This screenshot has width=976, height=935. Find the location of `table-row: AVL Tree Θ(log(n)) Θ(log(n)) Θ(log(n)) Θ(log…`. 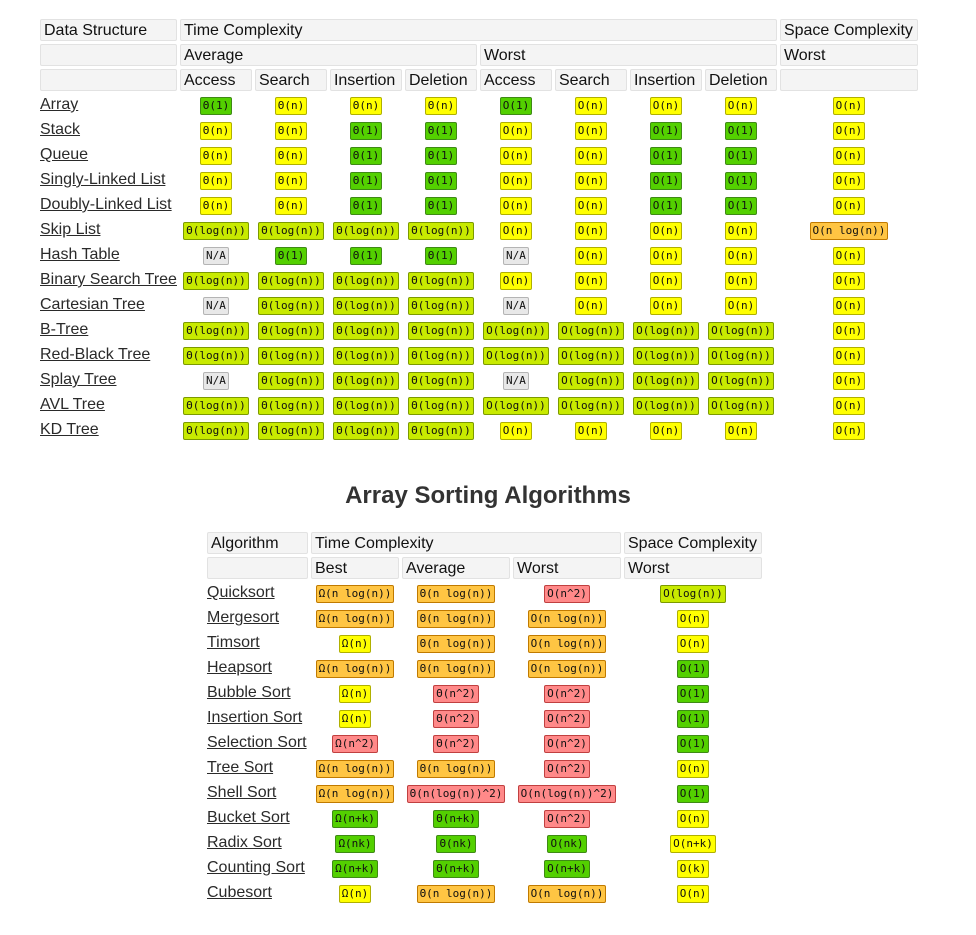

table-row: AVL Tree Θ(log(n)) Θ(log(n)) Θ(log(n)) Θ(log… is located at coordinates (479, 405).